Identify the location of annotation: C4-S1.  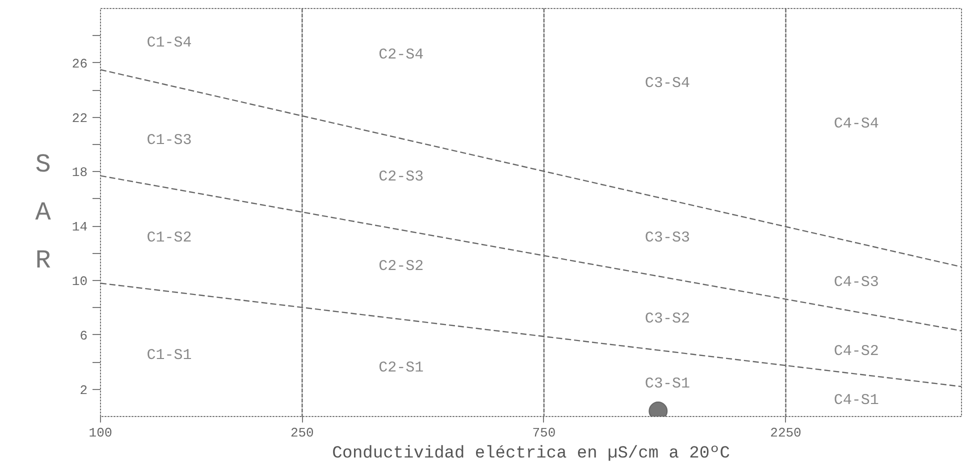
(856, 400).